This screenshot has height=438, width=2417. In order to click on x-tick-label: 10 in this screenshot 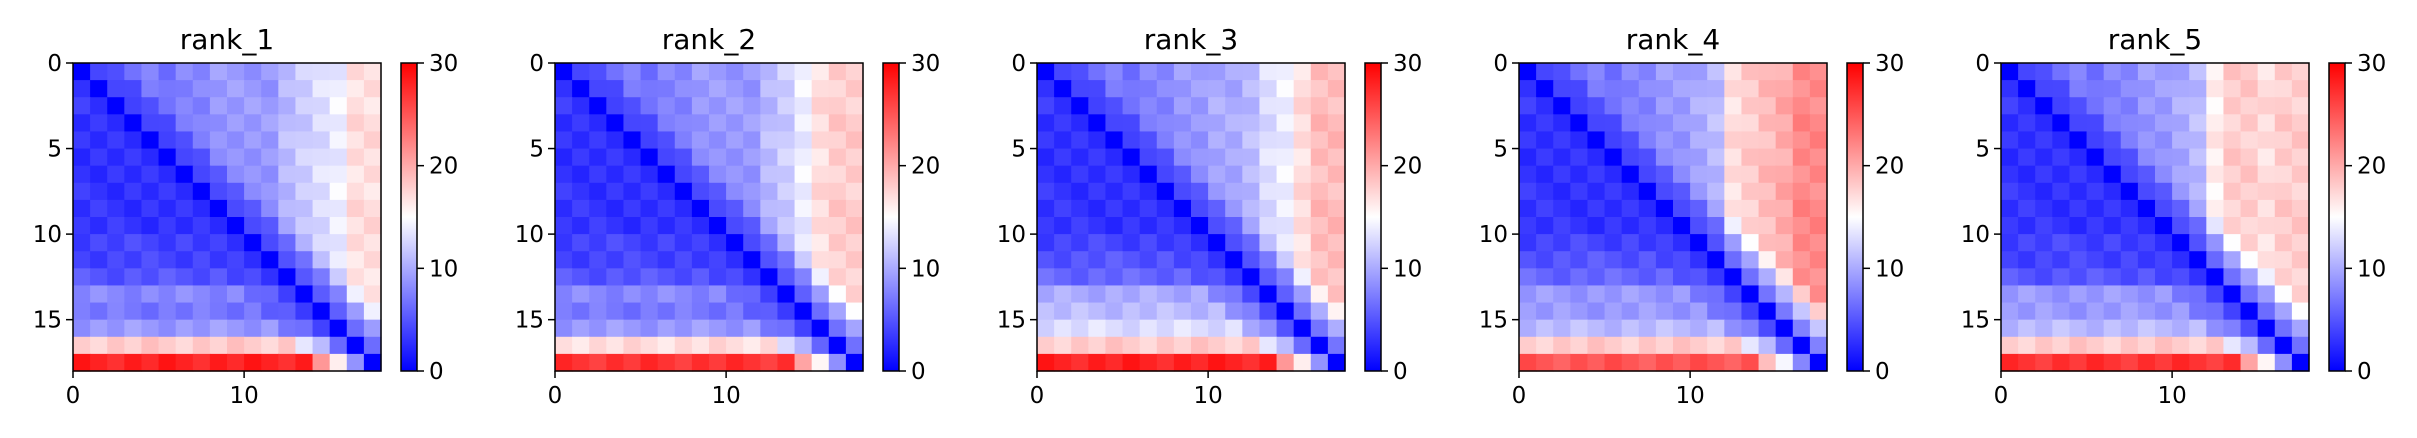, I will do `click(1689, 396)`.